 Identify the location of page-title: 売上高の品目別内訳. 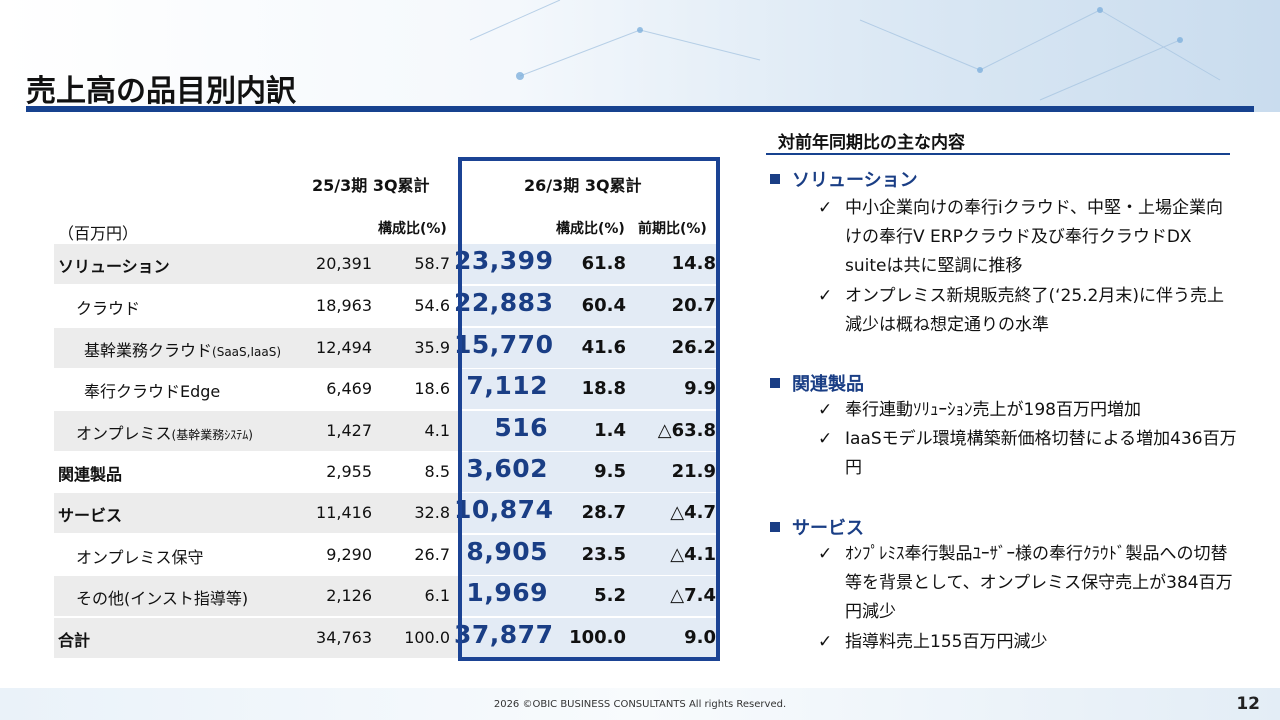
(161, 91).